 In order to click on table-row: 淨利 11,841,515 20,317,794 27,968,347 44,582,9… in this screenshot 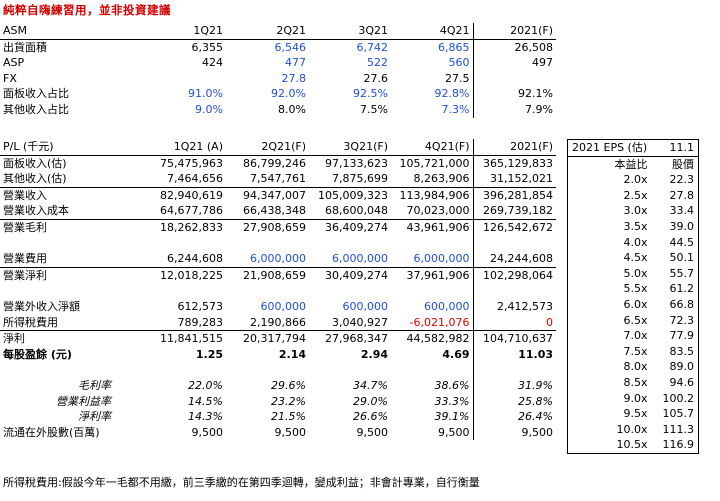, I will do `click(278, 338)`.